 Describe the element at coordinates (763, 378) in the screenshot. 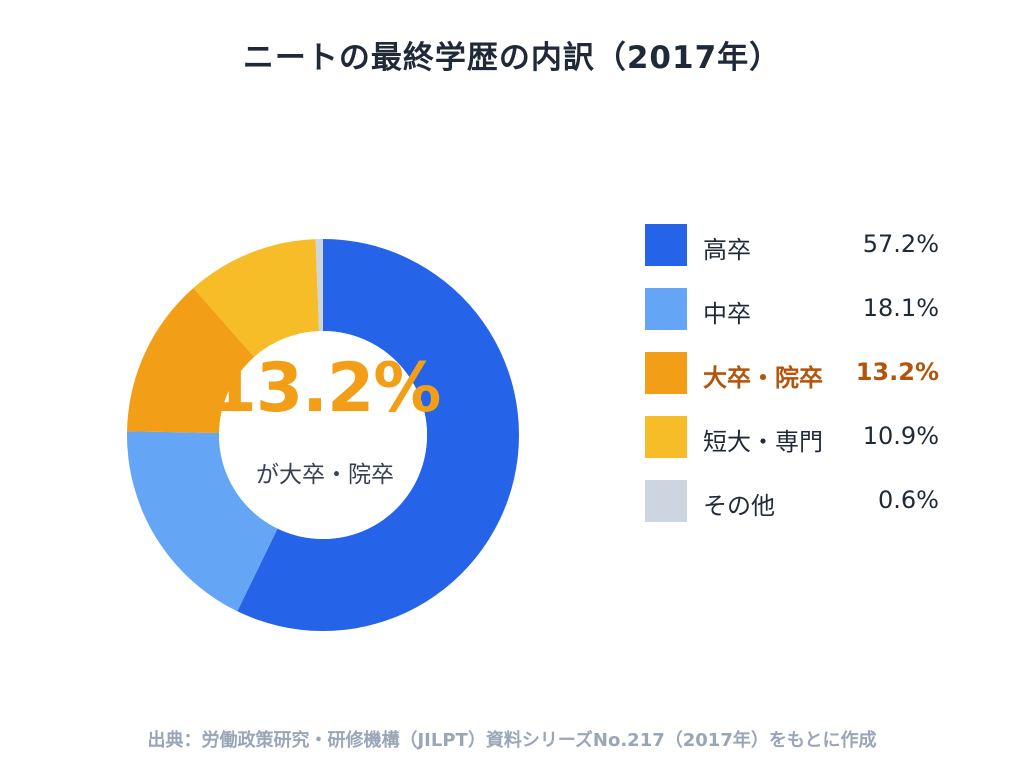

I see `legend-label: 大卒・院卒` at that location.